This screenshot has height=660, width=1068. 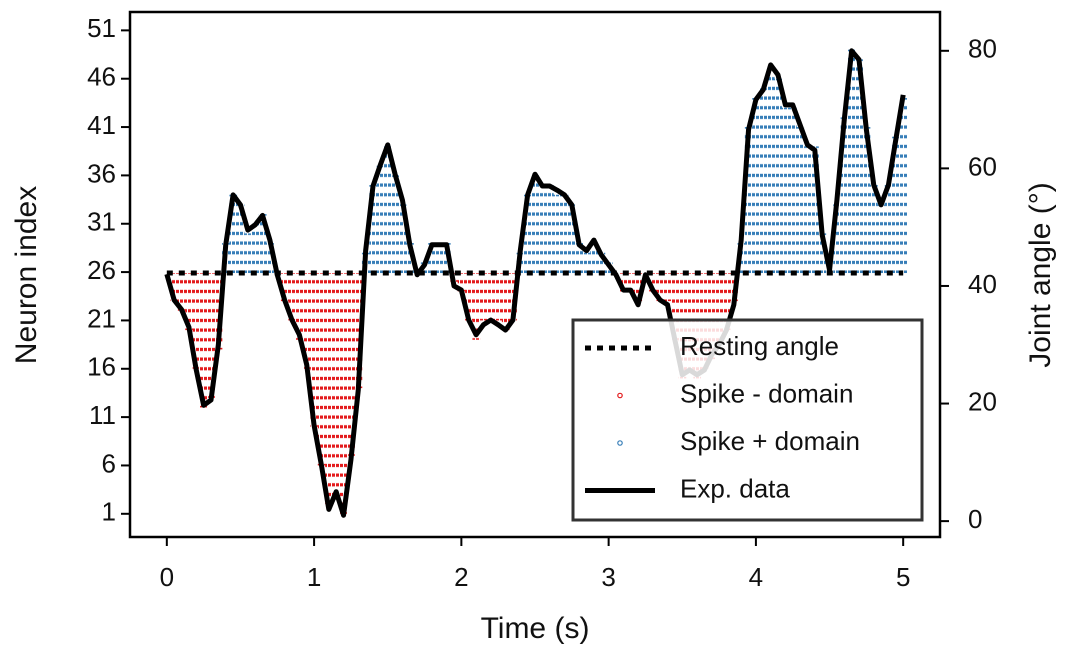 What do you see at coordinates (759, 346) in the screenshot?
I see `legend-label: Resting angle` at bounding box center [759, 346].